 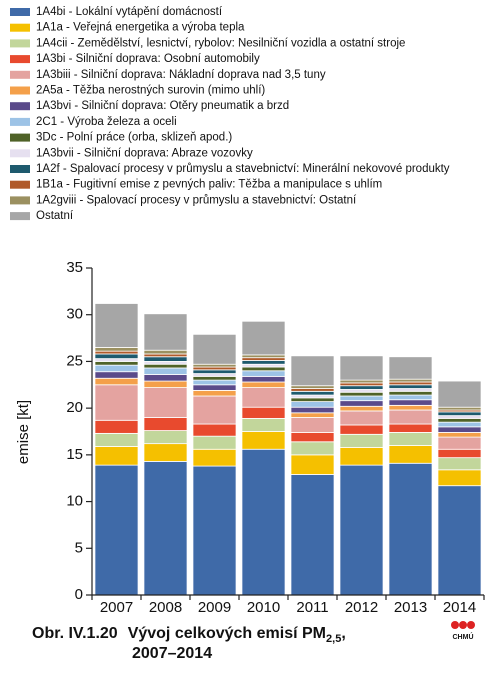 I want to click on legend-label: 1A1a - Veřejná energetika a výroba tepla, so click(x=140, y=28).